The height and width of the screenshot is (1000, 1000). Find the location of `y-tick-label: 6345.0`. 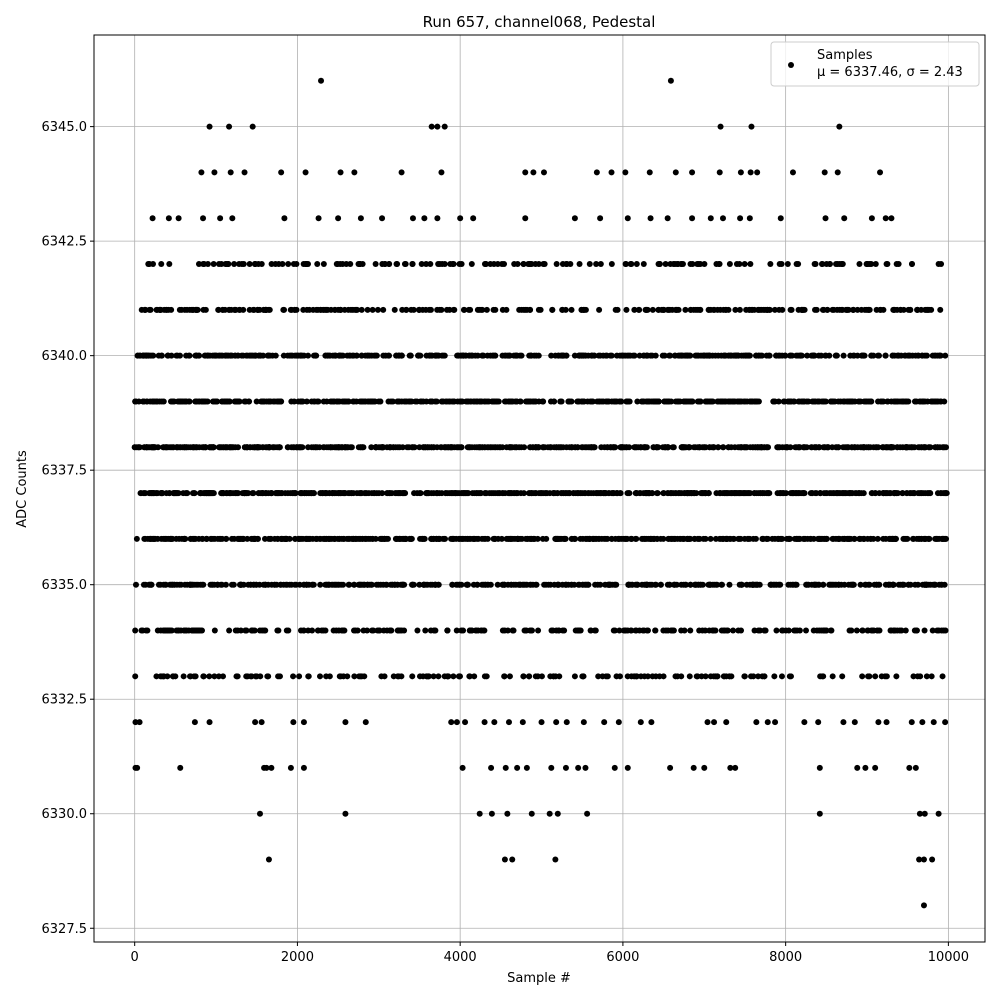

y-tick-label: 6345.0 is located at coordinates (65, 127).